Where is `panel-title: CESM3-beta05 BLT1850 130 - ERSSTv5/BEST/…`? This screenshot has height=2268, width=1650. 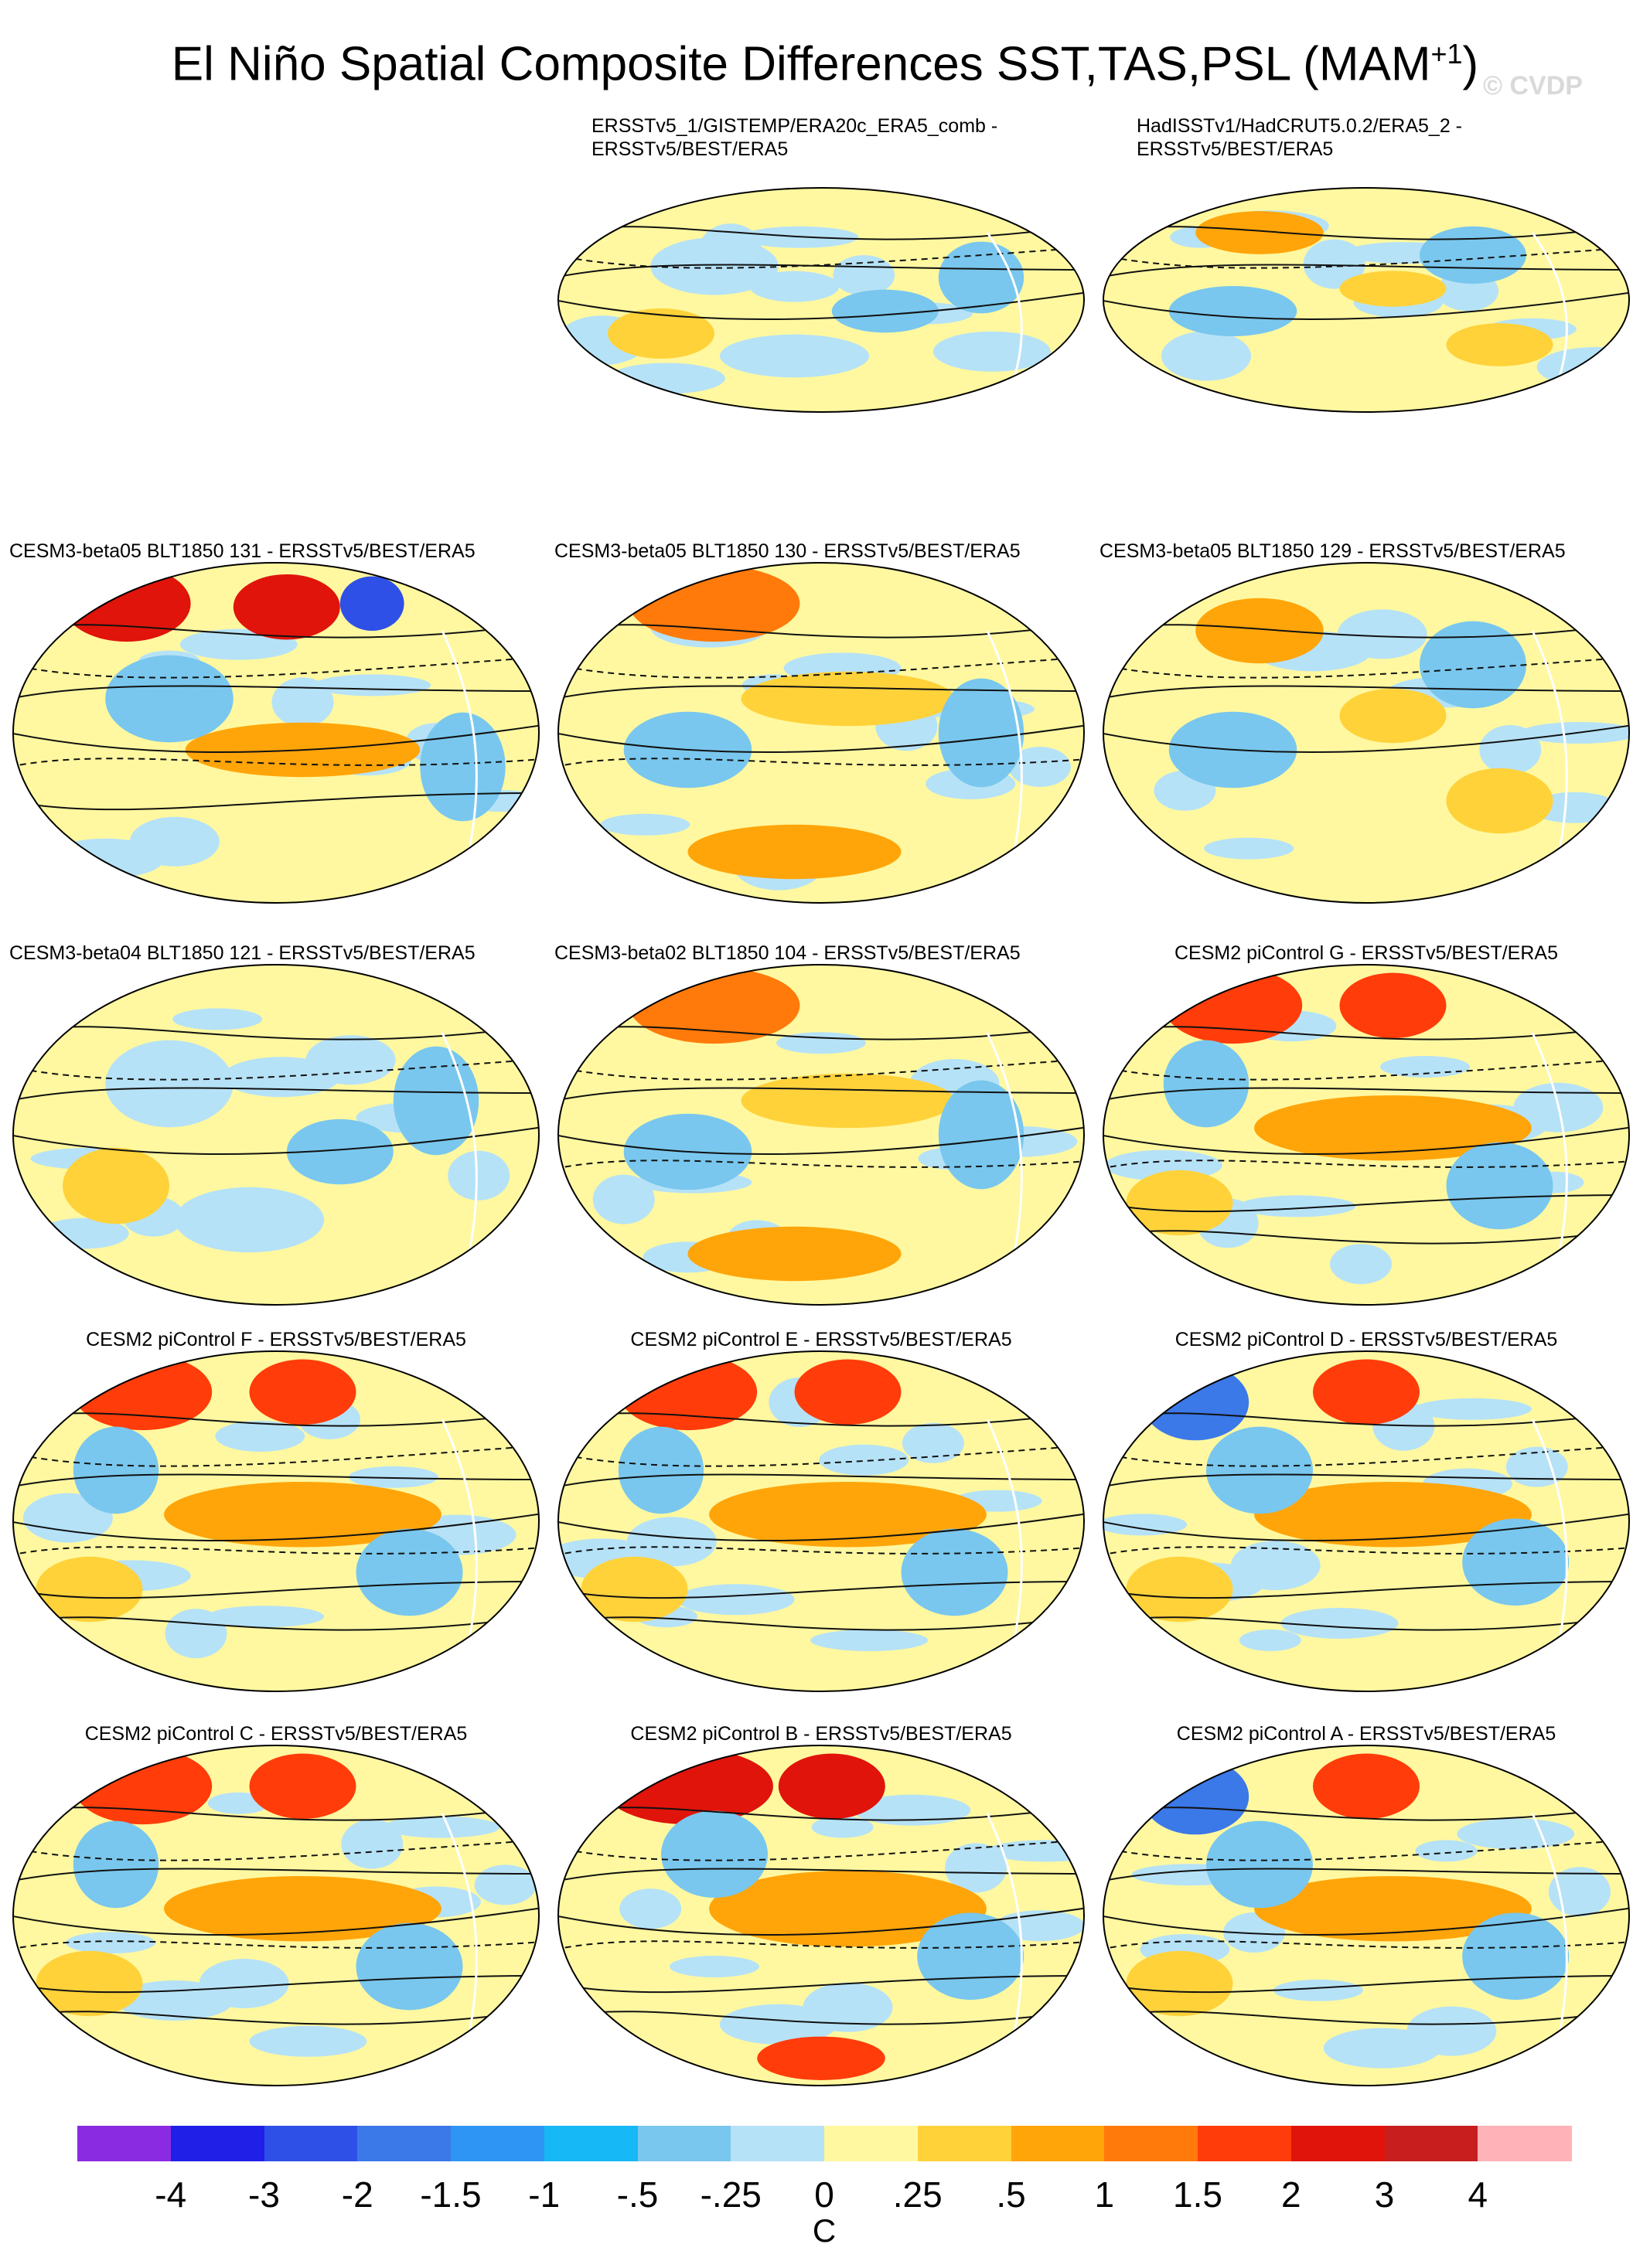
panel-title: CESM3-beta05 BLT1850 130 - ERSSTv5/BEST/… is located at coordinates (821, 551).